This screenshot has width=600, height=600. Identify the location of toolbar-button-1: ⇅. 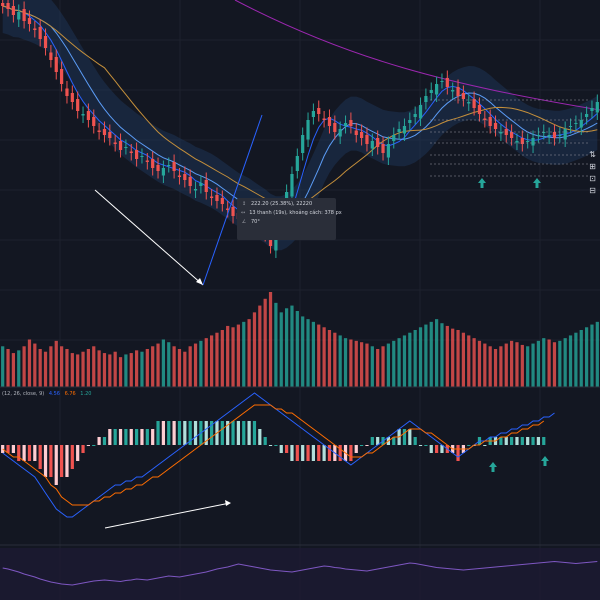
(592, 154).